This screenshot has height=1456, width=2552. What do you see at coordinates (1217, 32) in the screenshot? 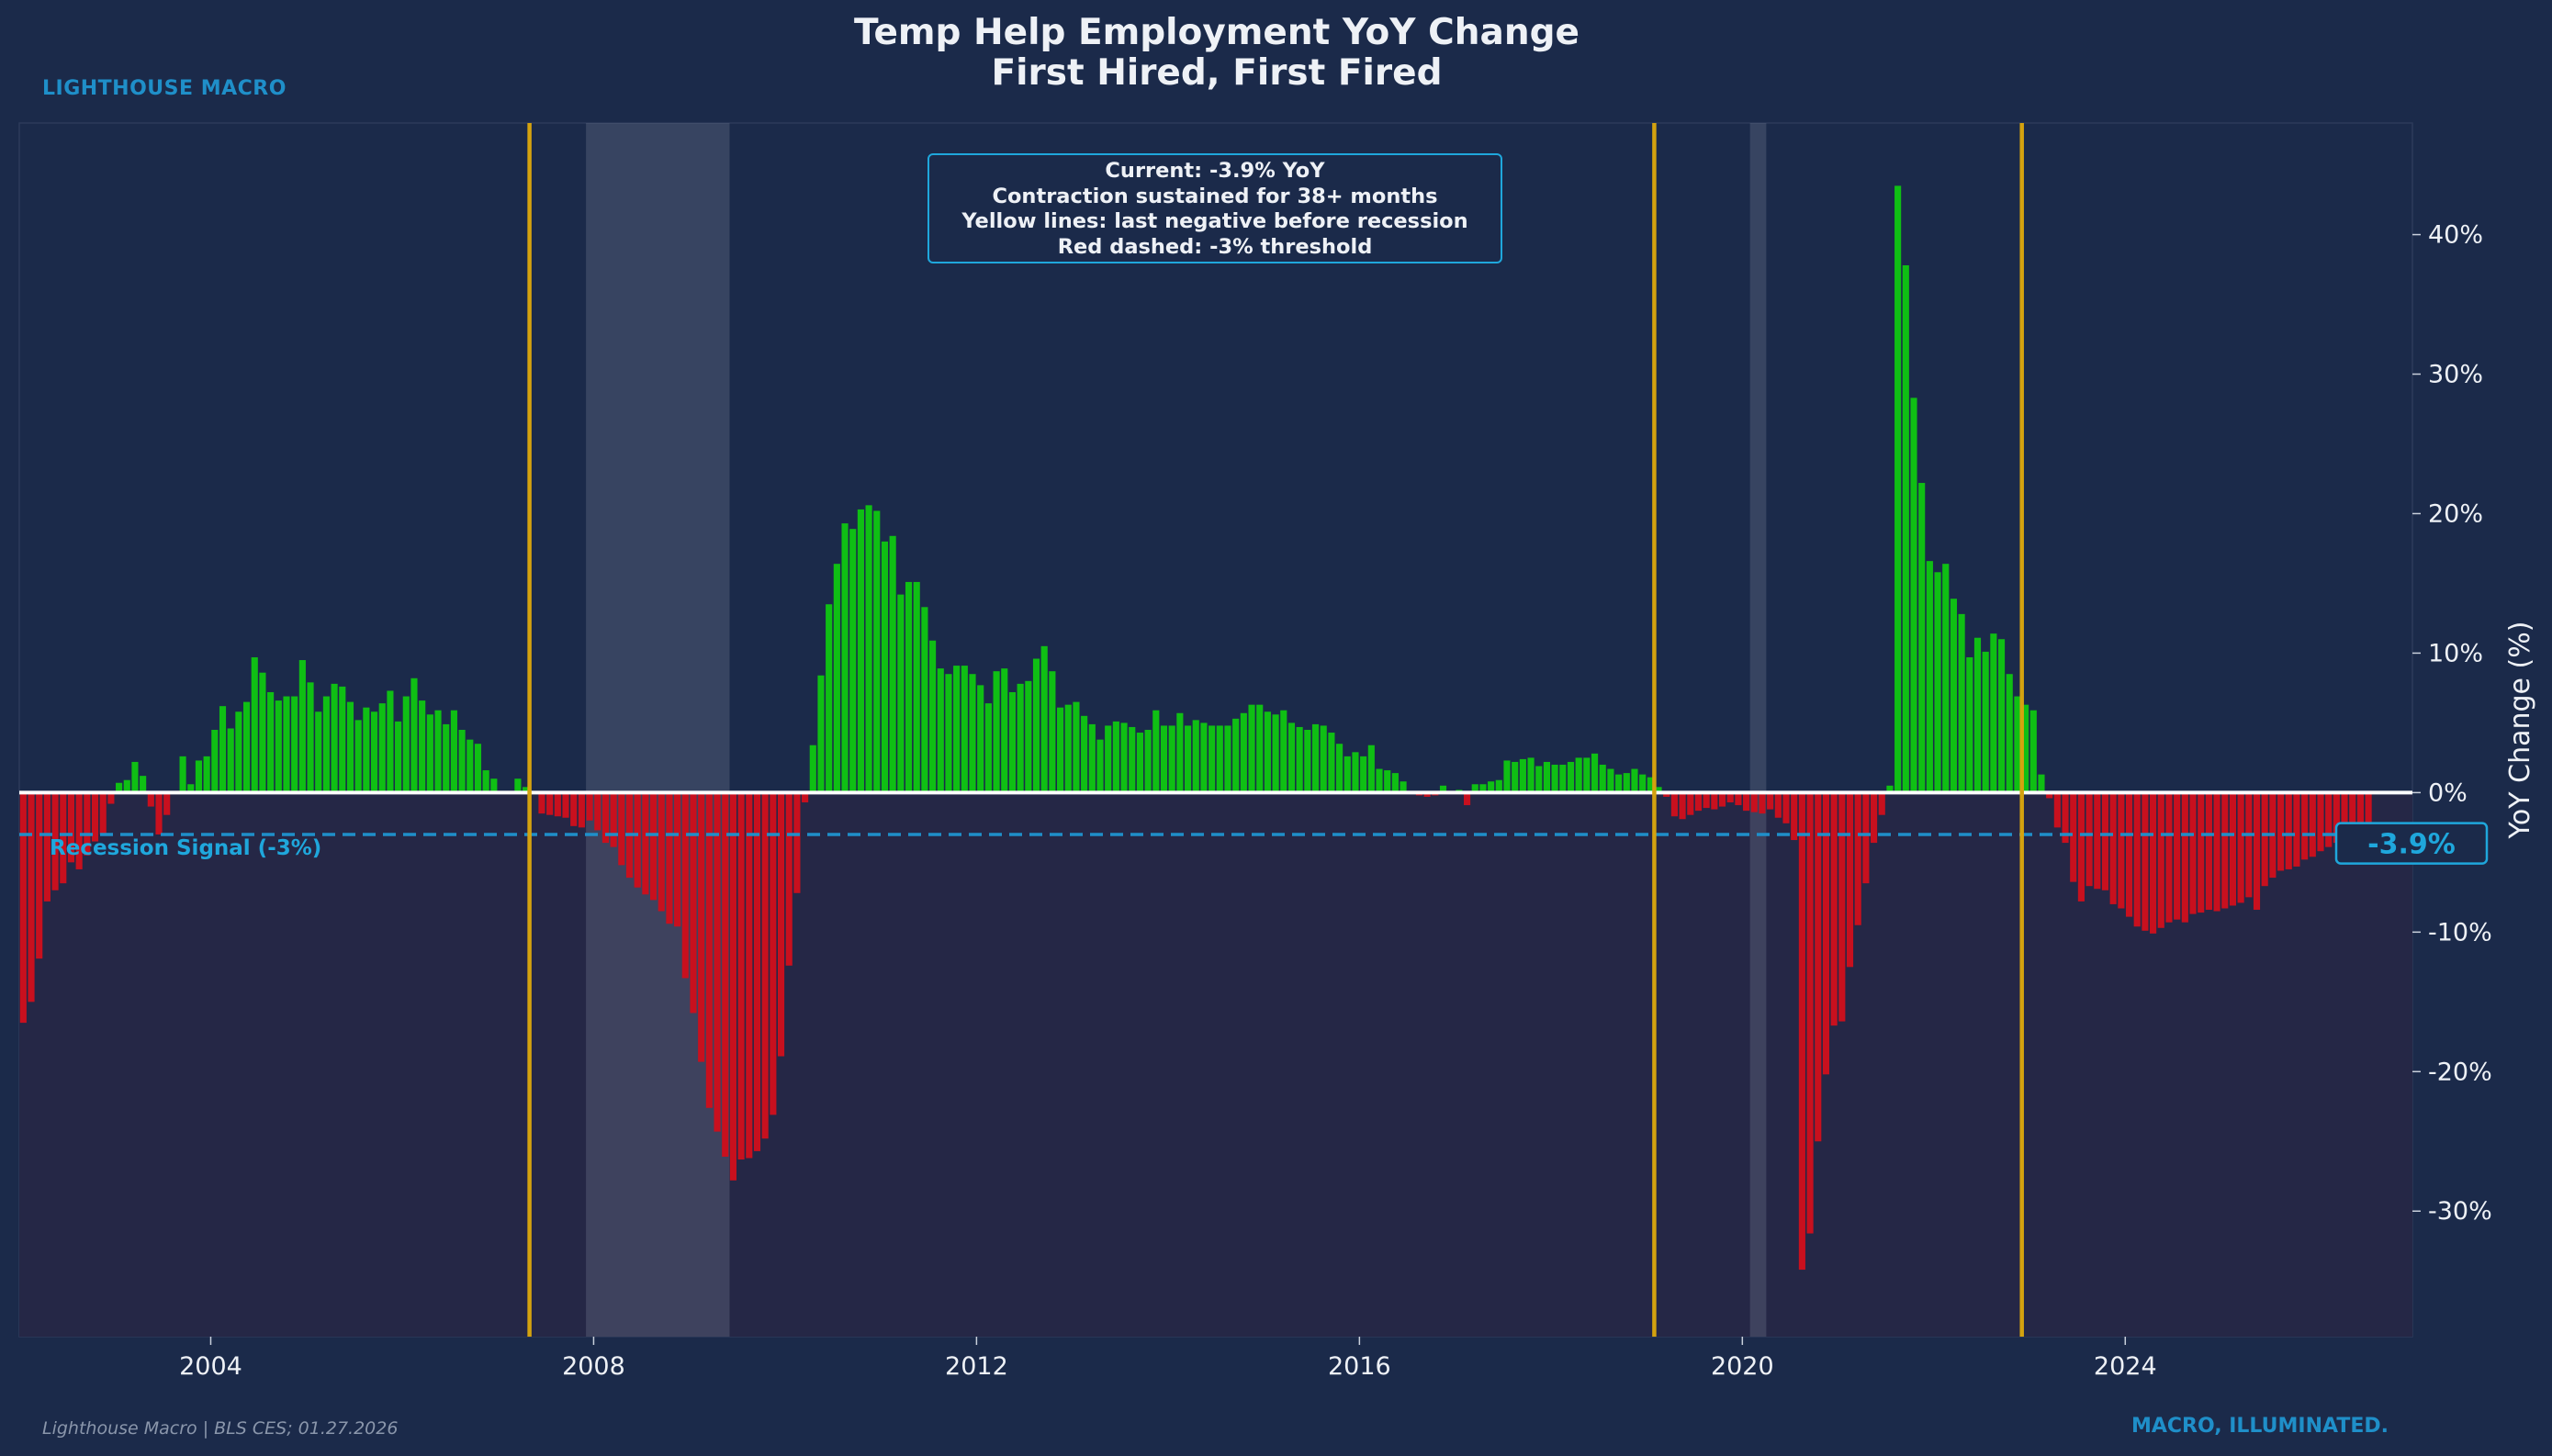
I see `chart-title-line1: Temp Help Employment YoY Change` at bounding box center [1217, 32].